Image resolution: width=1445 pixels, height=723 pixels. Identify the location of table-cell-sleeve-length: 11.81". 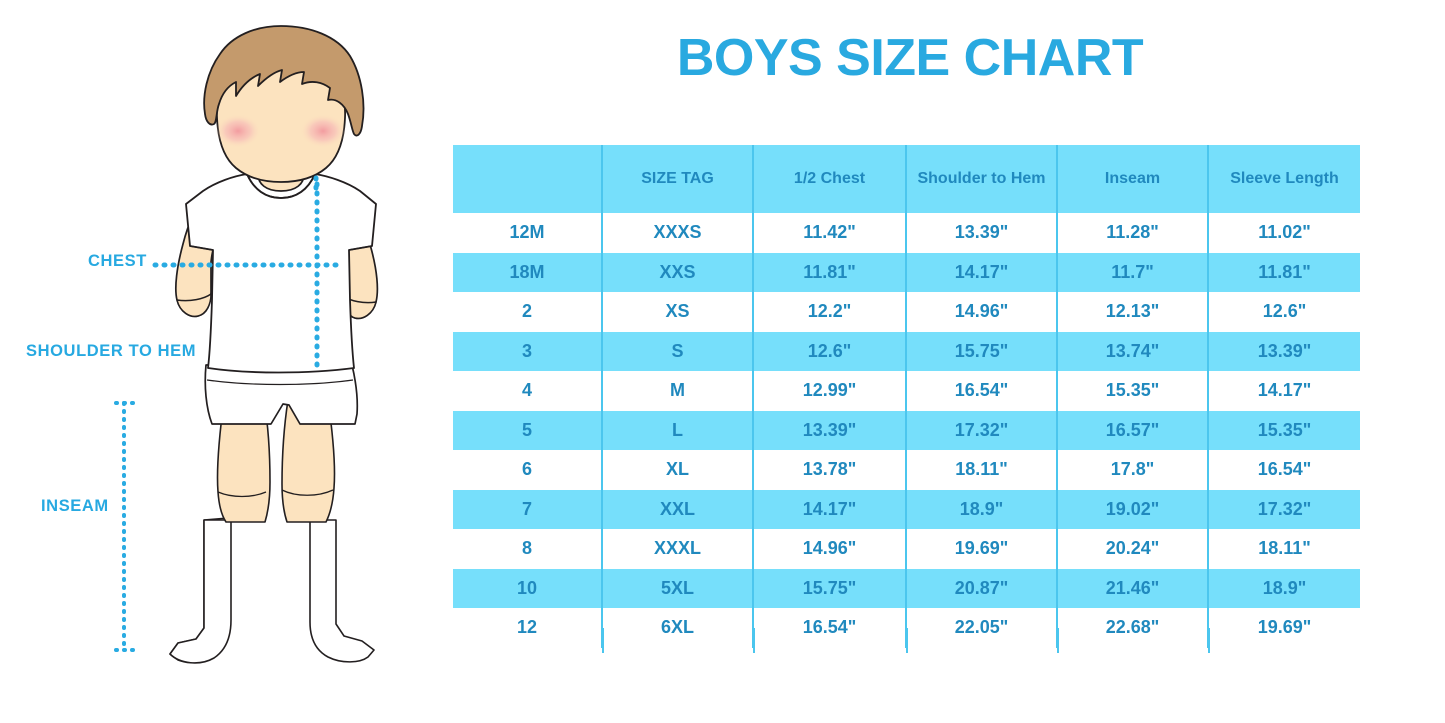
(1283, 272).